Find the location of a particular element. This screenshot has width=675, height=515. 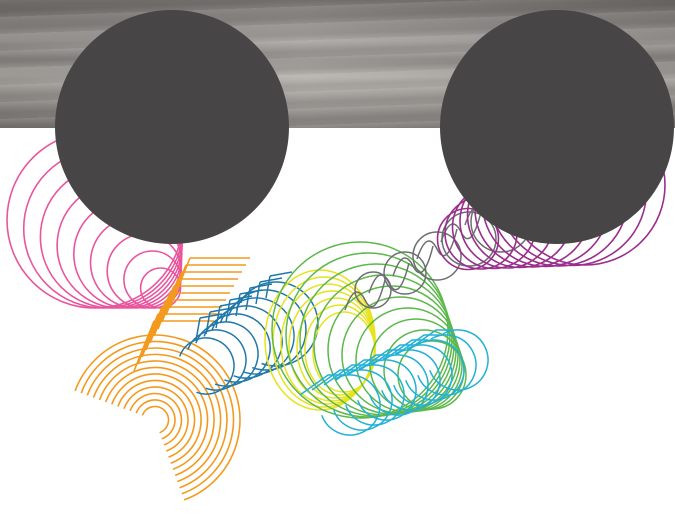

pink-ring is located at coordinates (160, 288).